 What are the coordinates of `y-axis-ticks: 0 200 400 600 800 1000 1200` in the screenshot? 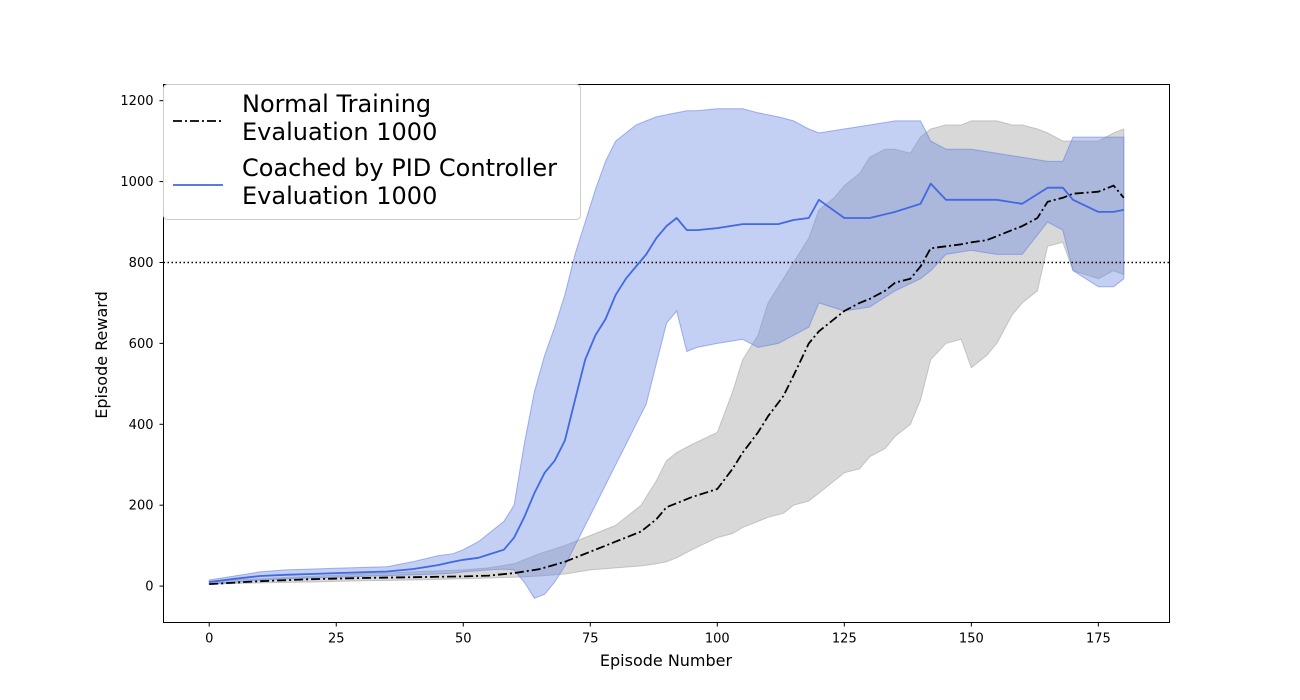 It's located at (142, 344).